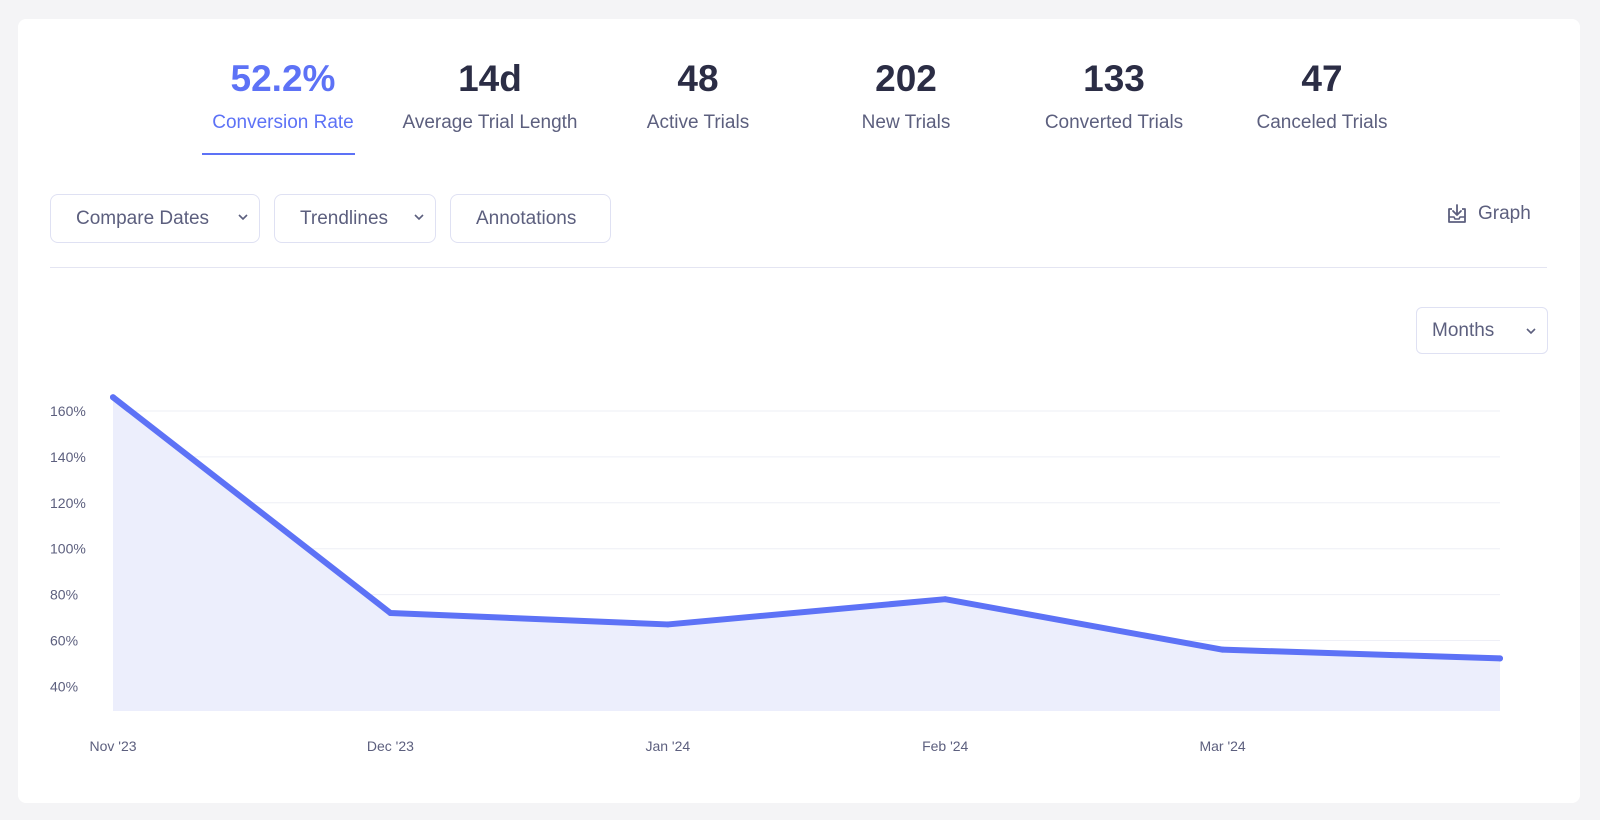  What do you see at coordinates (68, 503) in the screenshot?
I see `y-tick-label: 120%` at bounding box center [68, 503].